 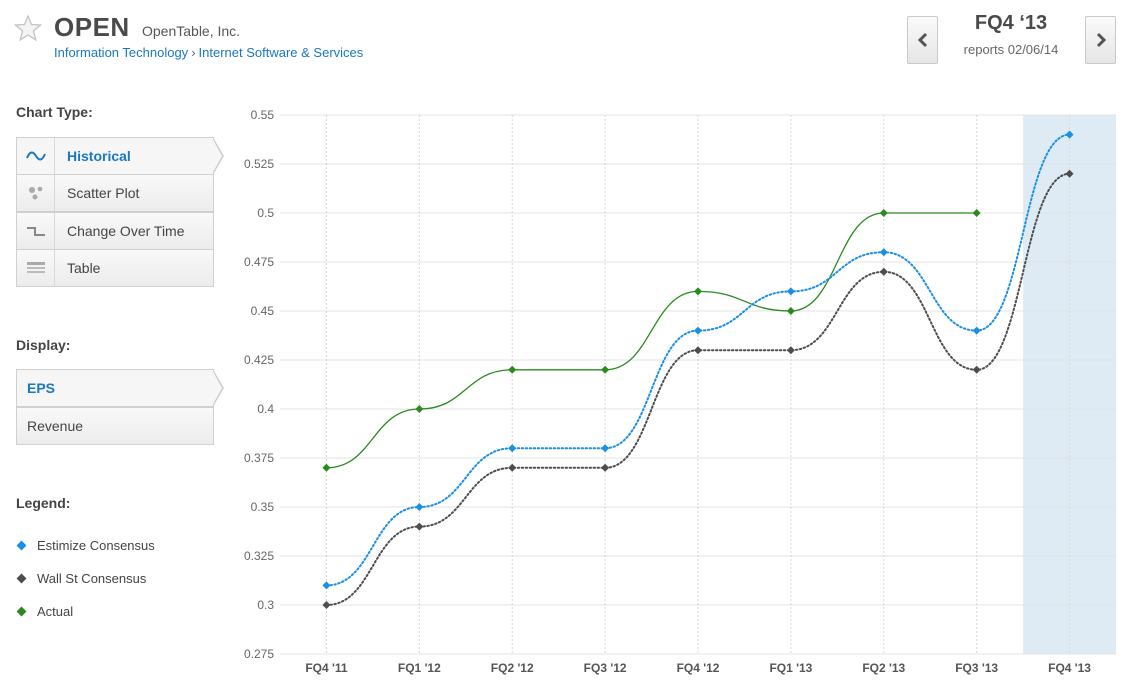 I want to click on x-tick-label: FQ4 '11, so click(x=326, y=668).